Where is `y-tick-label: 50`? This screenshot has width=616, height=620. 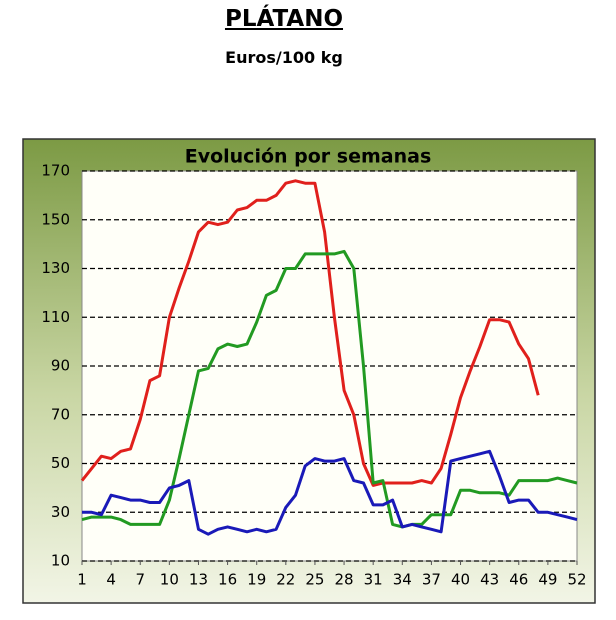 y-tick-label: 50 is located at coordinates (60, 463).